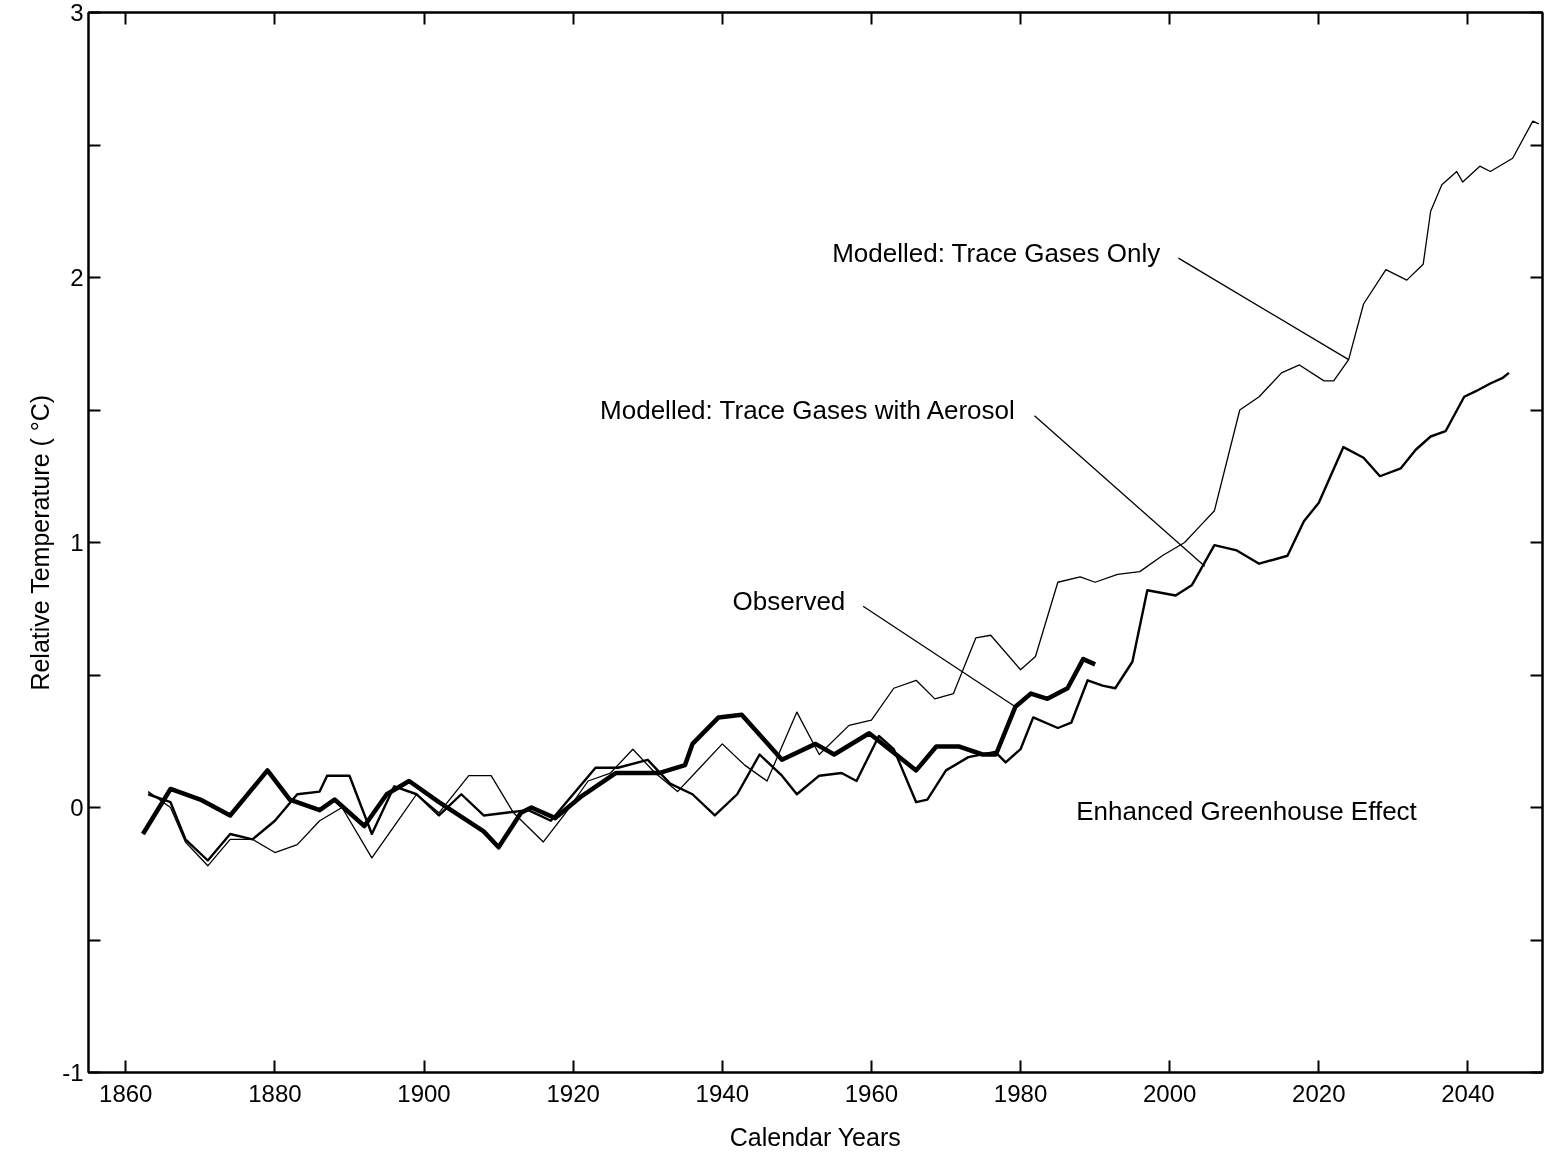 The image size is (1550, 1168). What do you see at coordinates (77, 542) in the screenshot?
I see `y-tick-label: 1` at bounding box center [77, 542].